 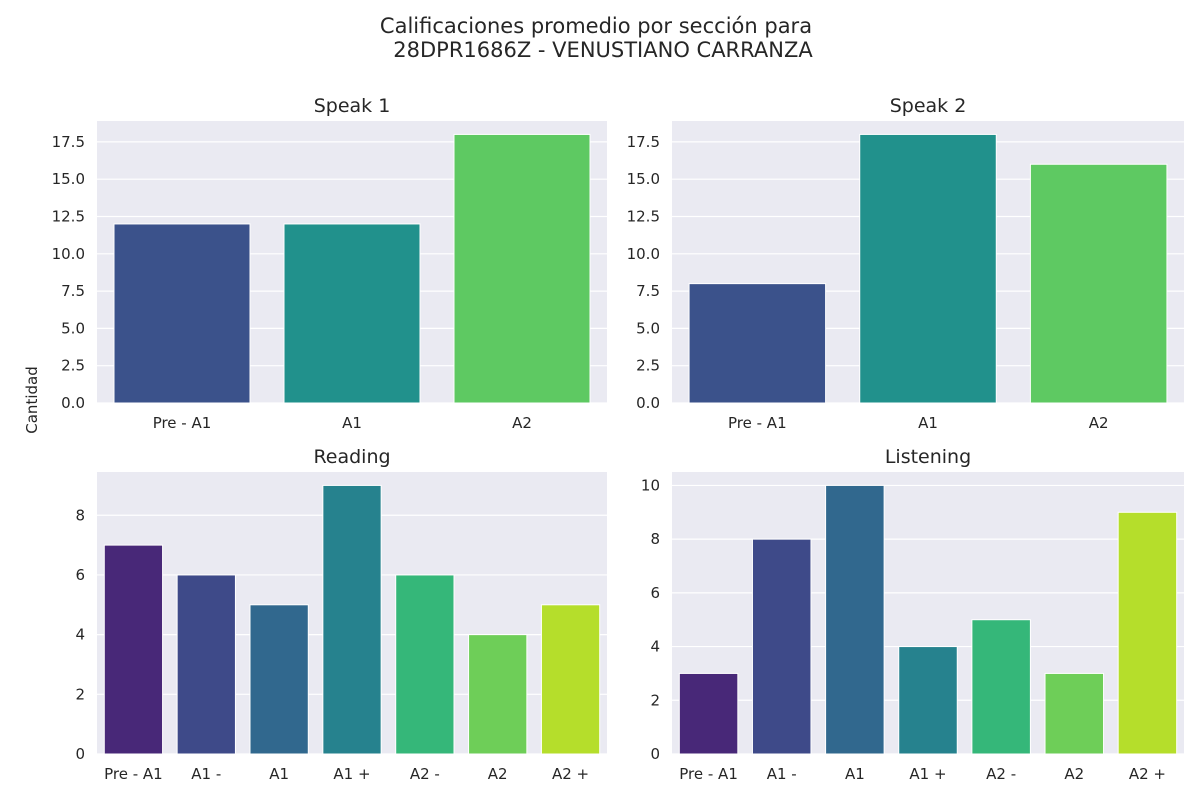 What do you see at coordinates (928, 457) in the screenshot?
I see `subplot-title: Listening` at bounding box center [928, 457].